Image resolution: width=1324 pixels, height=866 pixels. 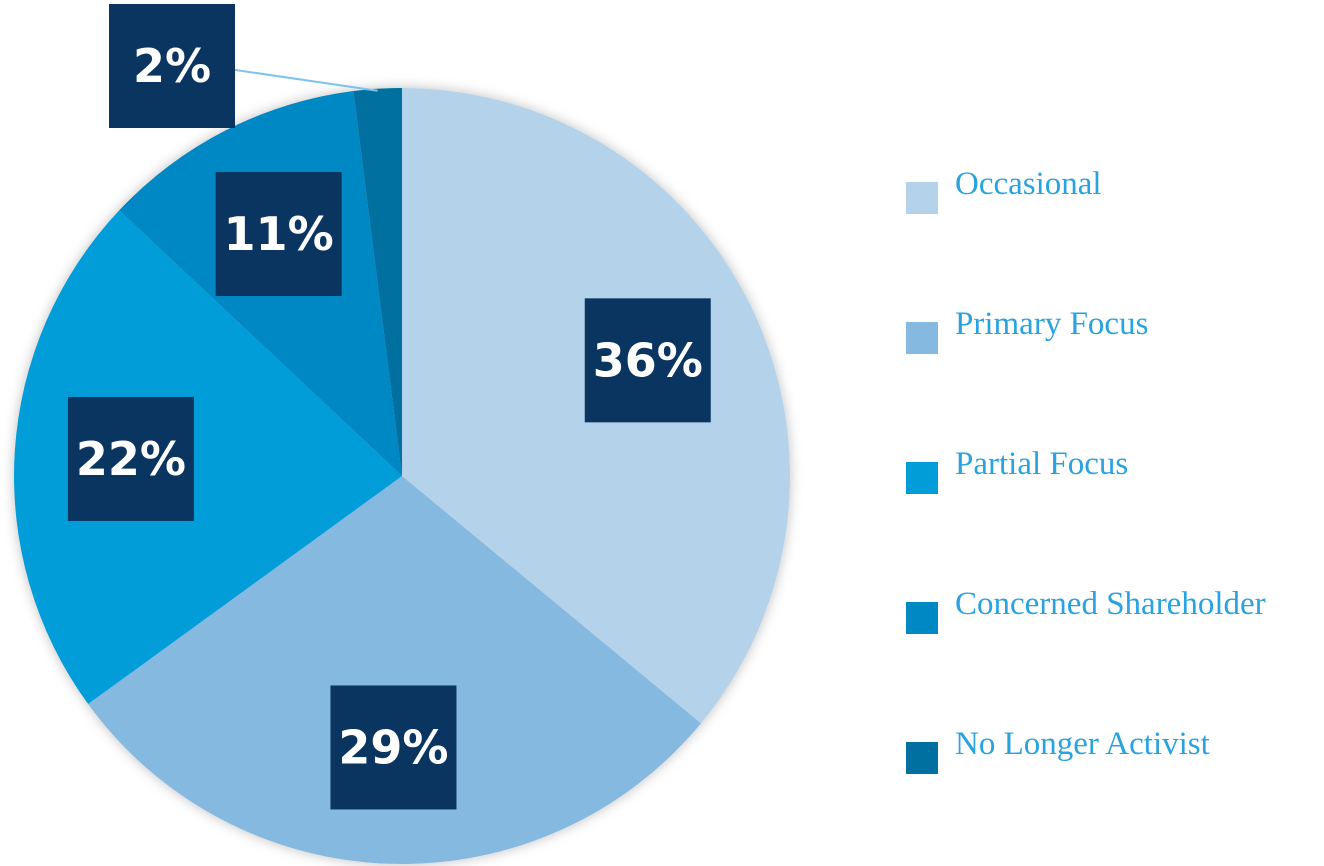 What do you see at coordinates (1051, 324) in the screenshot?
I see `legend-label: Primary Focus` at bounding box center [1051, 324].